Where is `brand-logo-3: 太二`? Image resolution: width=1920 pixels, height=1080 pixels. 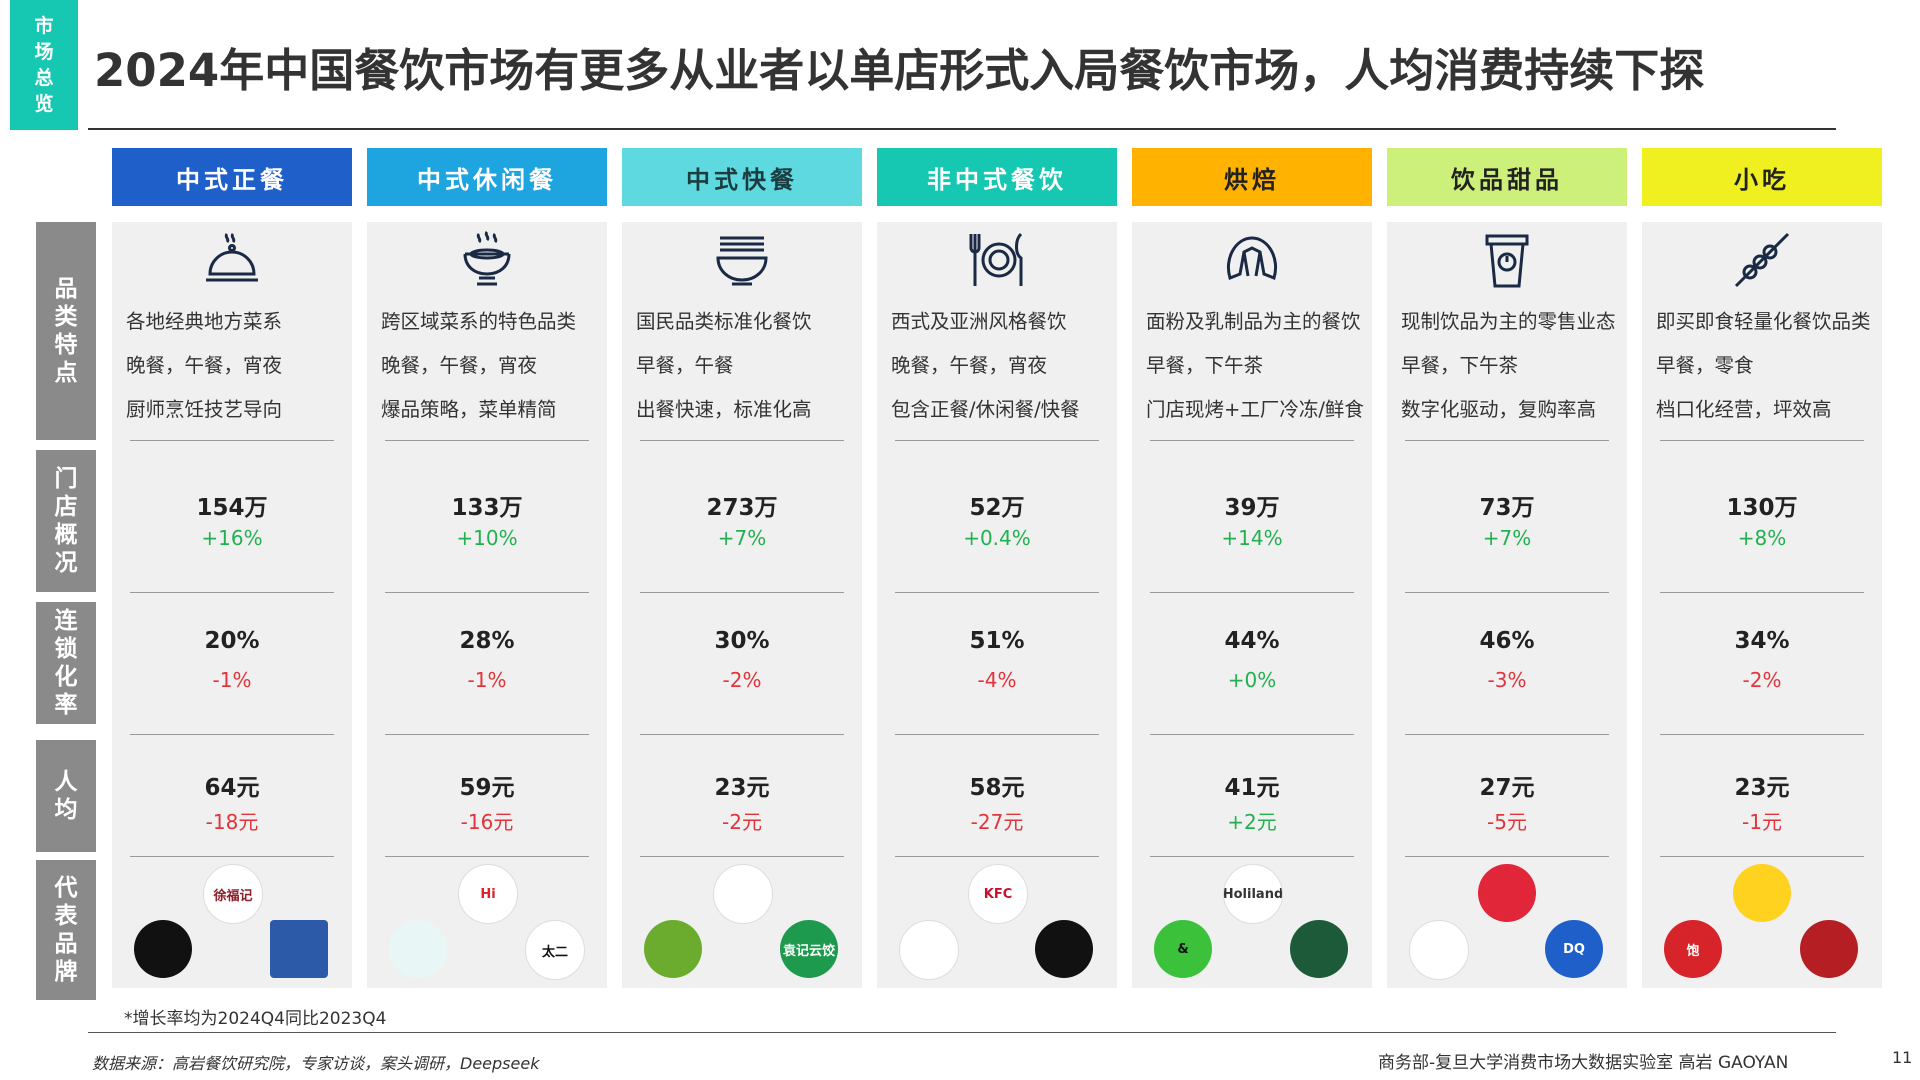 brand-logo-3: 太二 is located at coordinates (555, 950).